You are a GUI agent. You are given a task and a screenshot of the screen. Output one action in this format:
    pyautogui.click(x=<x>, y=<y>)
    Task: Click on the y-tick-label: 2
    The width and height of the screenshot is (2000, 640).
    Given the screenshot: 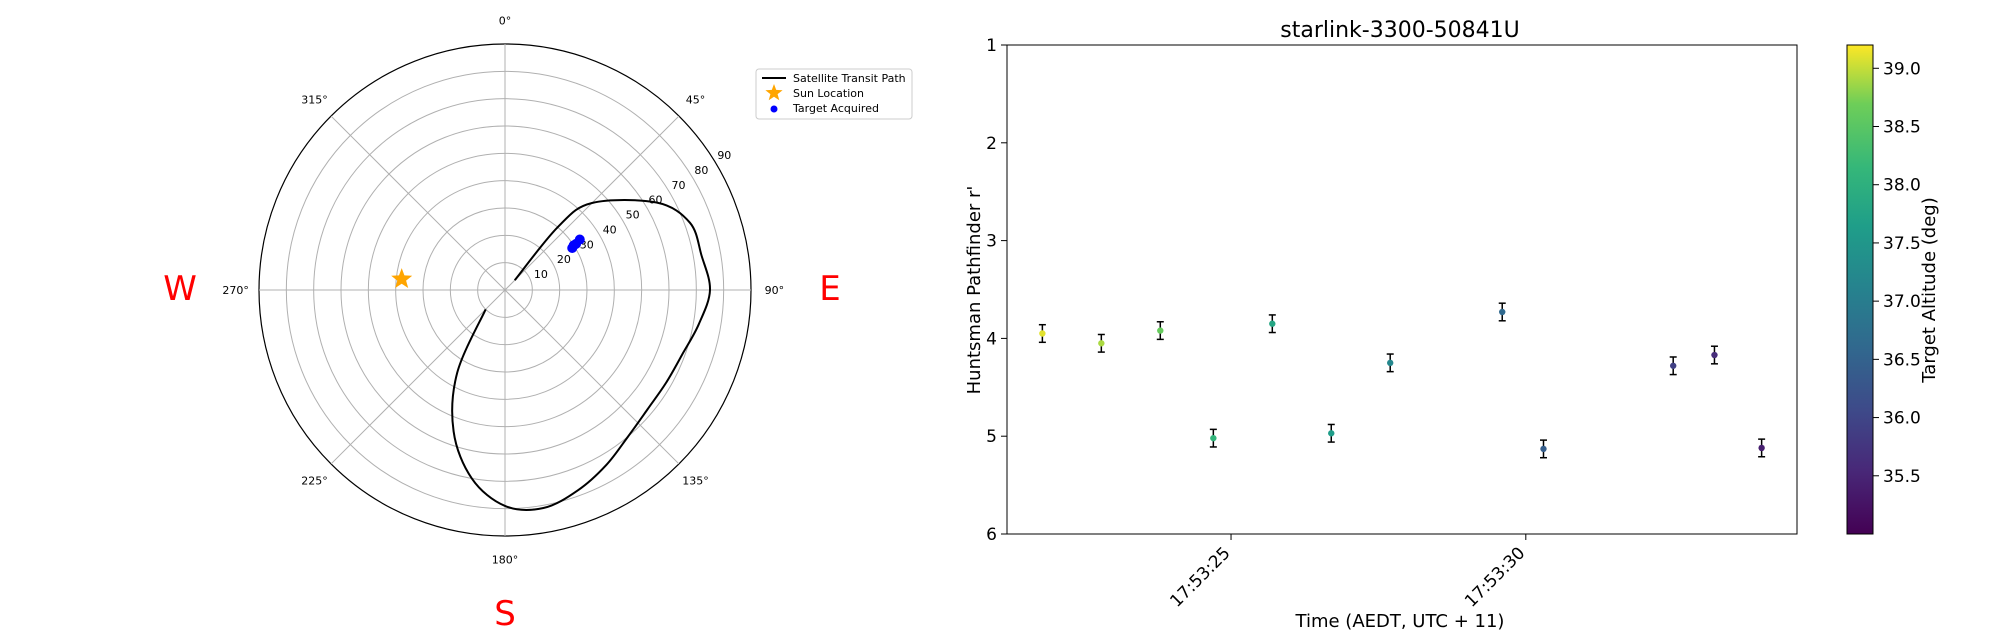 What is the action you would take?
    pyautogui.click(x=991, y=144)
    